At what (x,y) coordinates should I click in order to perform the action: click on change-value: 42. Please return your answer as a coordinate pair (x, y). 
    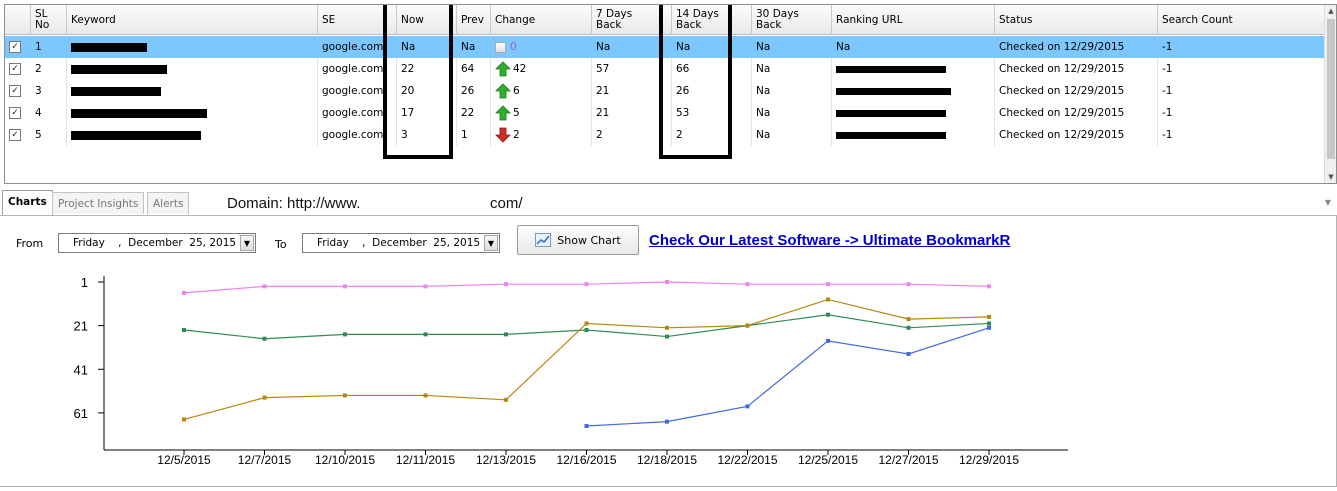
    Looking at the image, I should click on (520, 69).